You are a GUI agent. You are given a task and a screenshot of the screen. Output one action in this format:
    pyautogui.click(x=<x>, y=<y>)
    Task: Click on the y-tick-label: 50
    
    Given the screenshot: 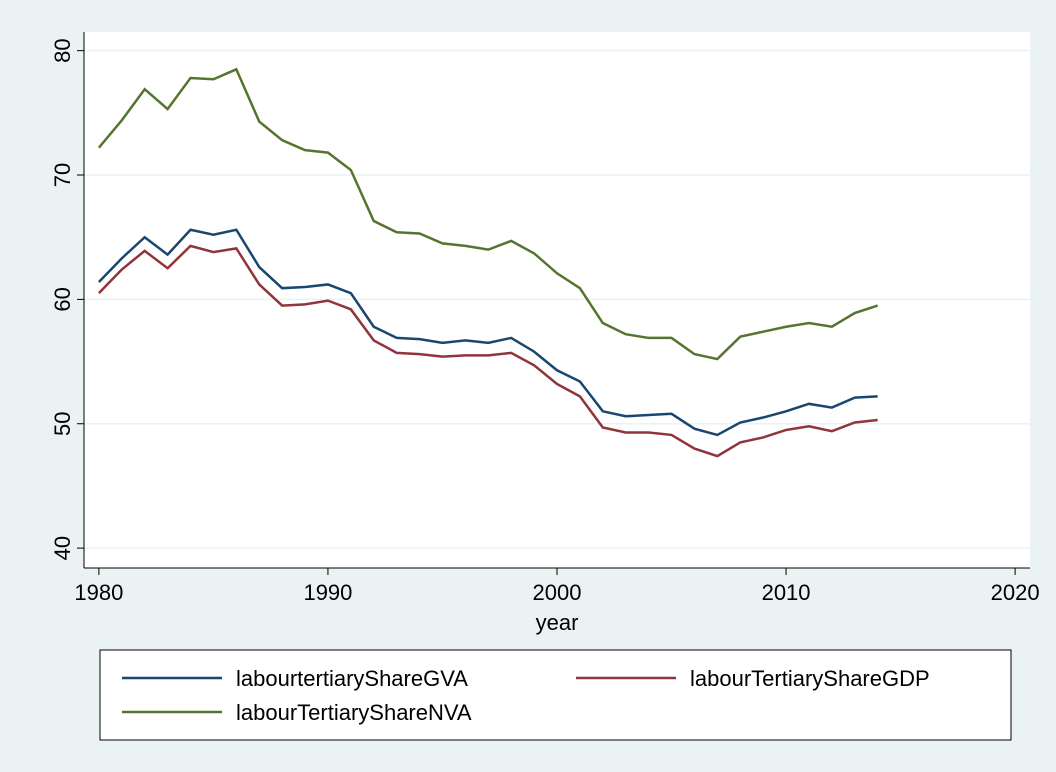 What is the action you would take?
    pyautogui.click(x=62, y=423)
    